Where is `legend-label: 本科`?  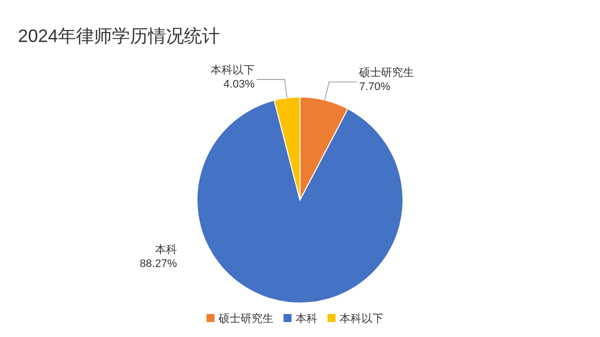
legend-label: 本科 is located at coordinates (307, 318).